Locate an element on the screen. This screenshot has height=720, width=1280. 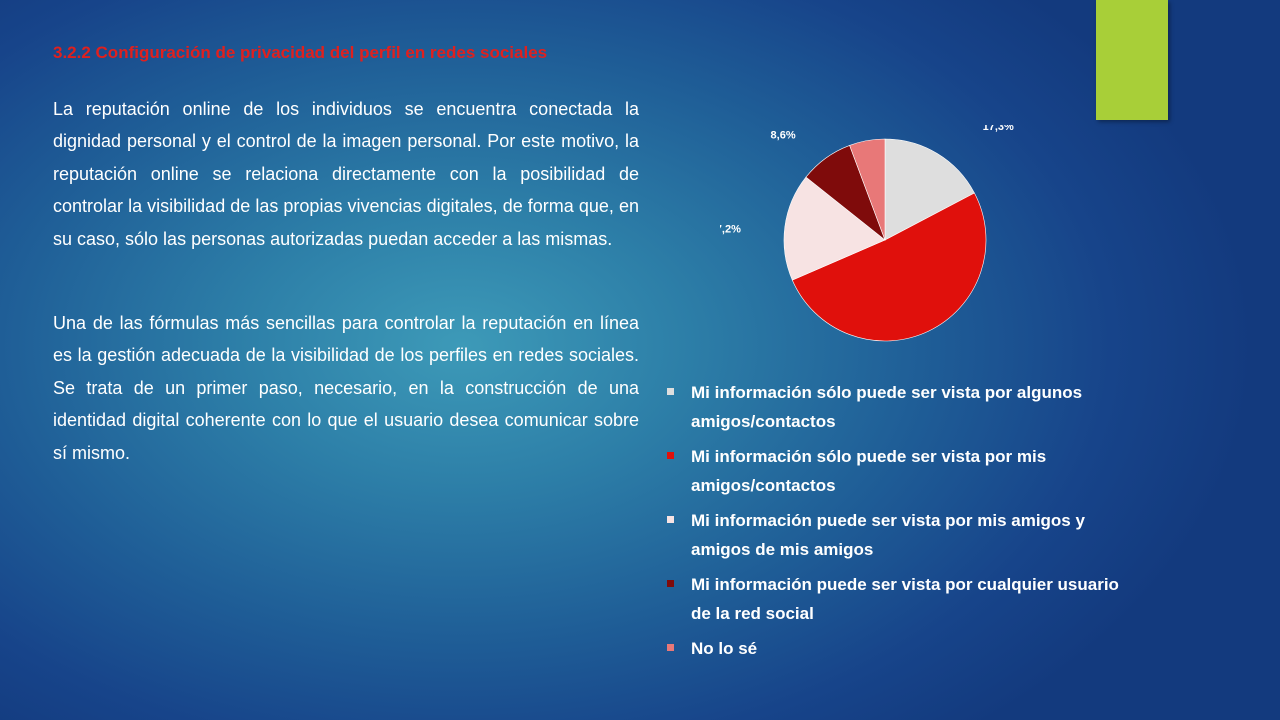
pie-data-label-1: 17,3% is located at coordinates (998, 129).